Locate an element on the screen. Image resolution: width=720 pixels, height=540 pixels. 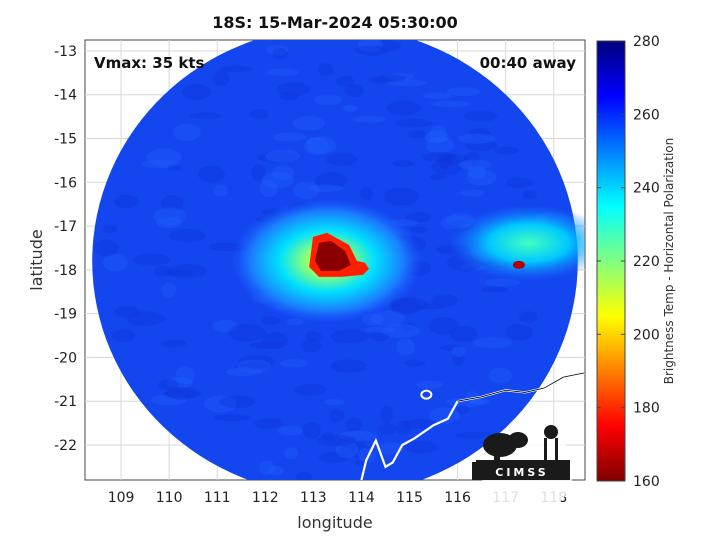
colorbar-ticks: 280 260 240 220 200 180 160 is located at coordinates (628, 262).